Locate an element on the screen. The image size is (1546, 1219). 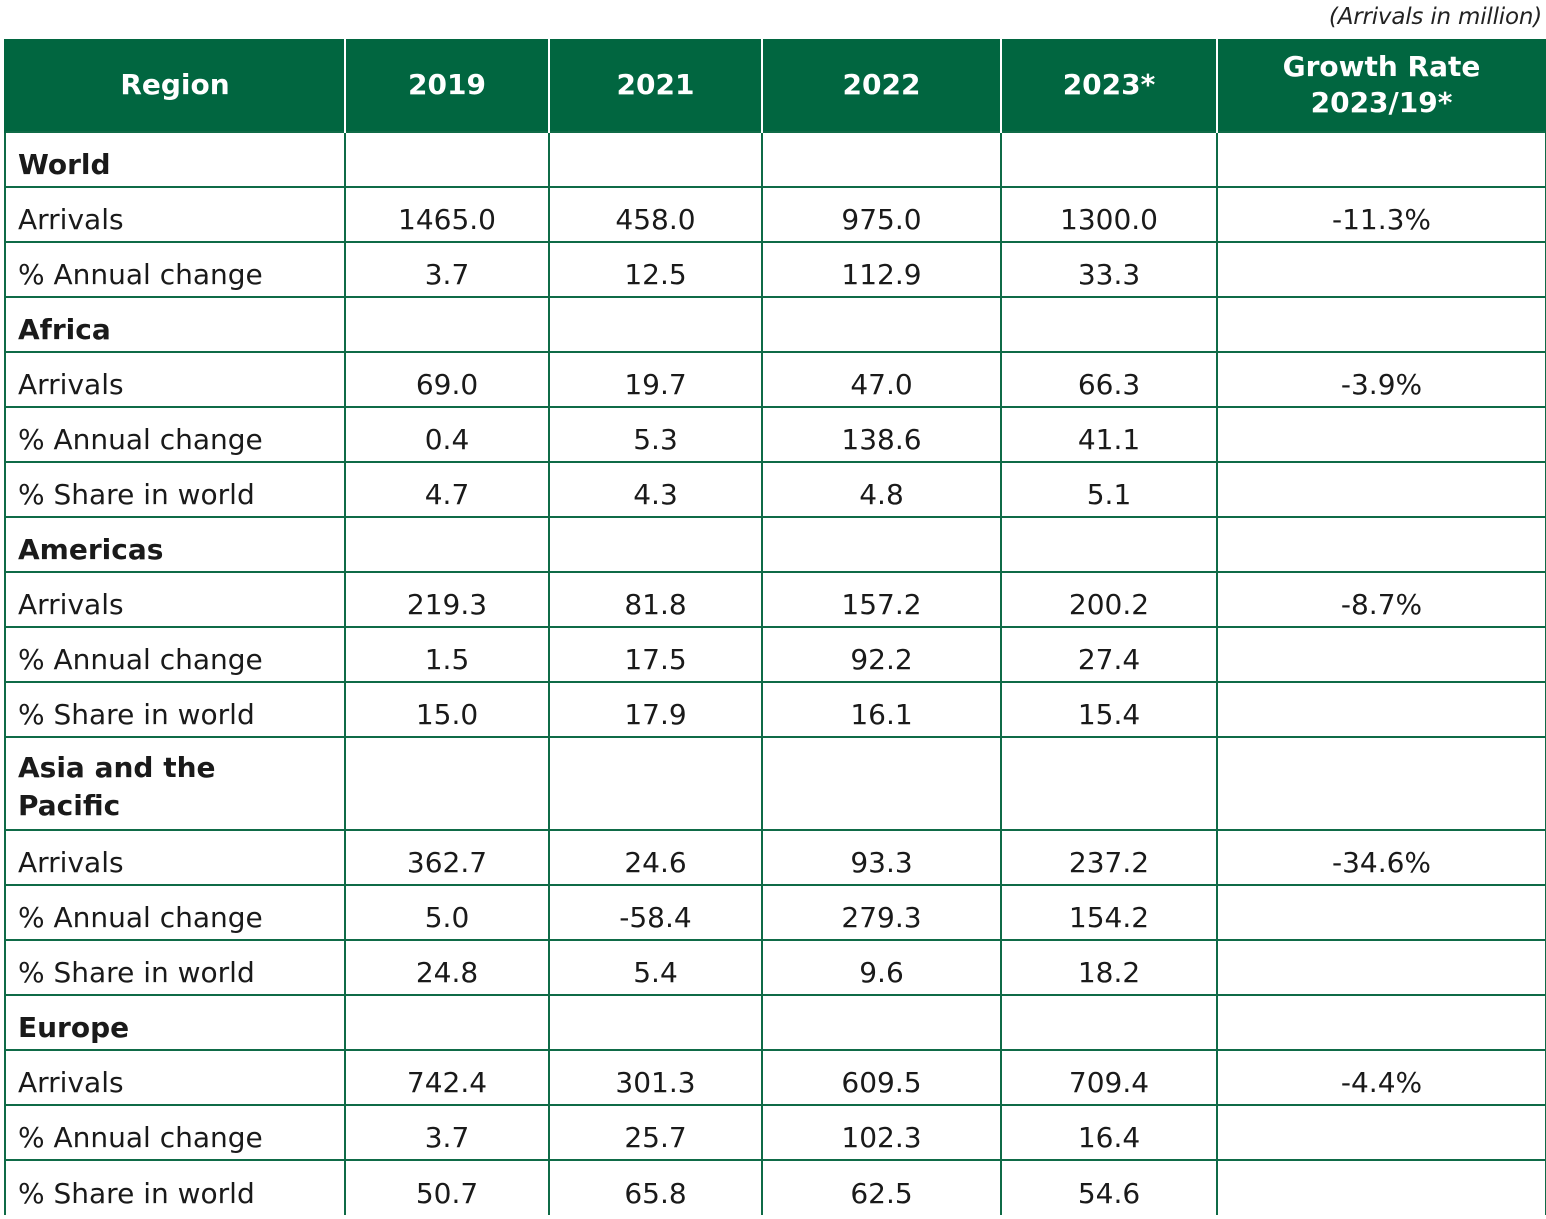
table-row: % Annual change 1.5 17.5 92.2 27.4 is located at coordinates (775, 654).